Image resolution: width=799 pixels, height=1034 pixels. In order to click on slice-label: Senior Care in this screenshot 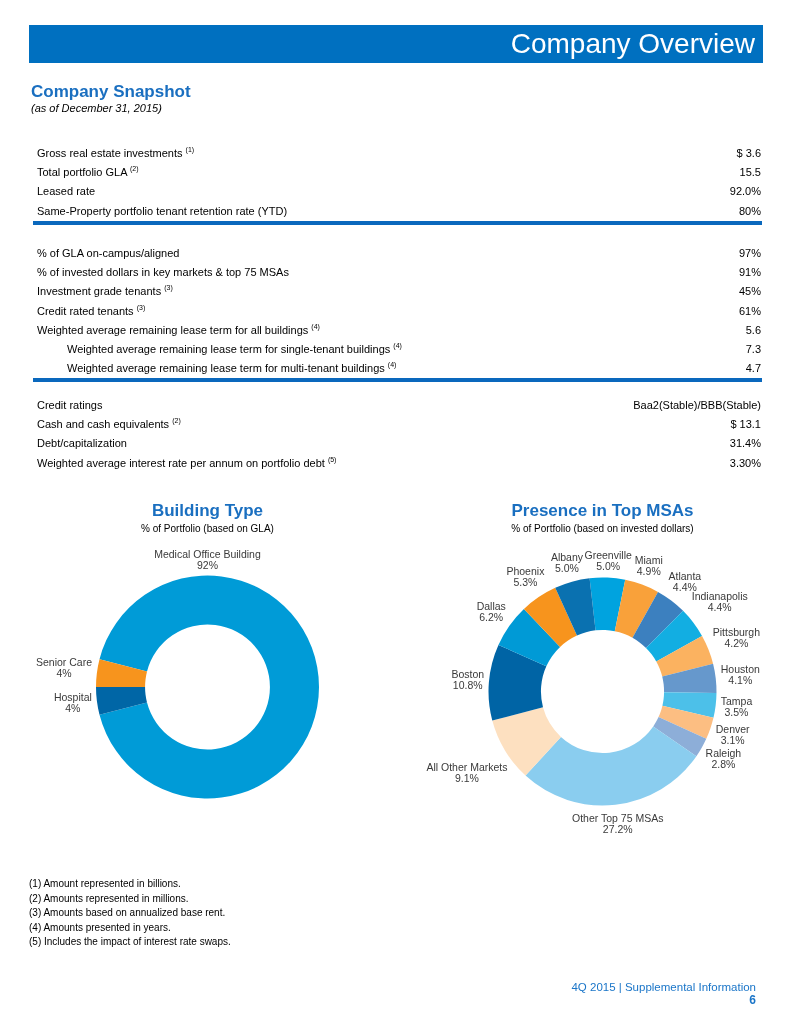, I will do `click(64, 662)`.